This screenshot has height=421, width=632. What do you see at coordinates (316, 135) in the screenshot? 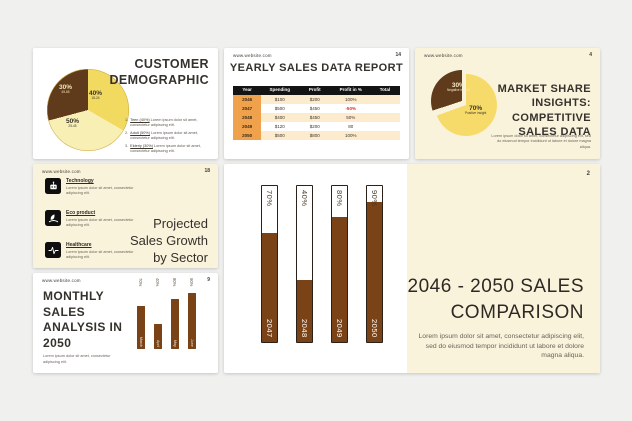
I see `table-row: 2050 $500 $800 100%` at bounding box center [316, 135].